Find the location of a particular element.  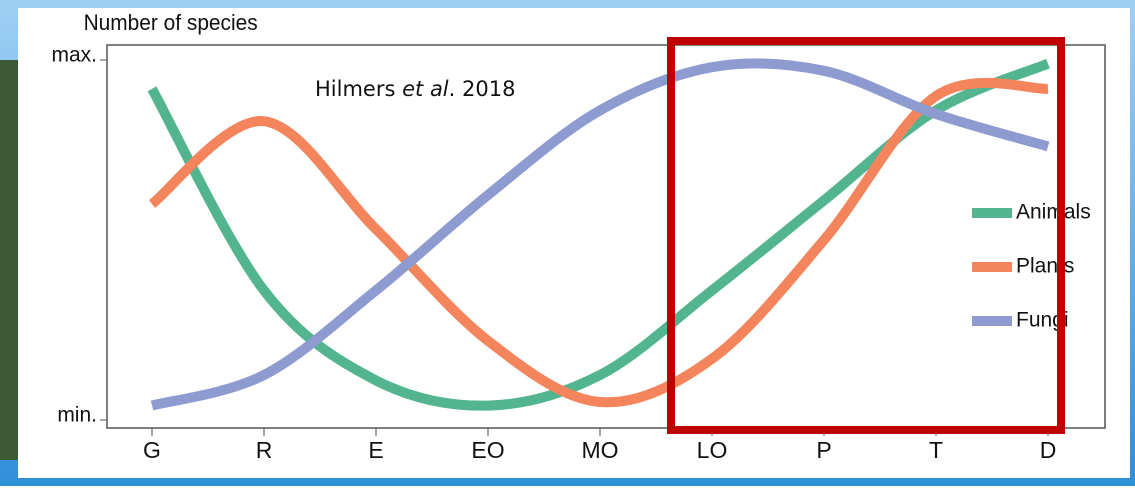

x-tick-label: E is located at coordinates (375, 450).